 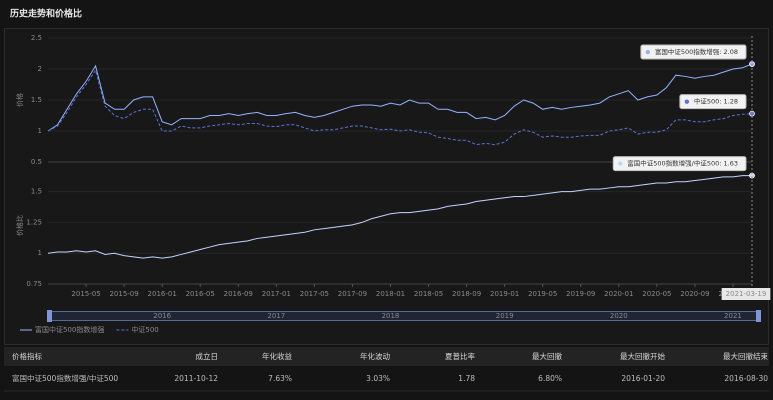 I want to click on table-cell: 3.03%, so click(x=378, y=378).